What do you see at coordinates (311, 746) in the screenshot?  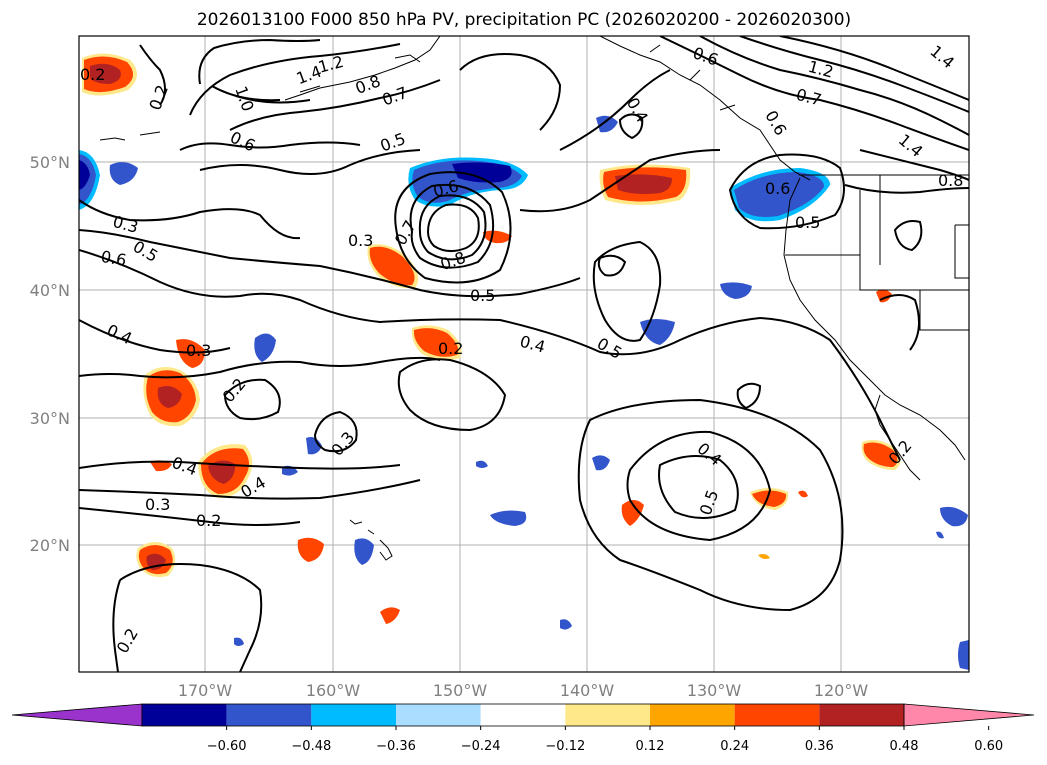 I see `colorbar-tick-label: −0.48` at bounding box center [311, 746].